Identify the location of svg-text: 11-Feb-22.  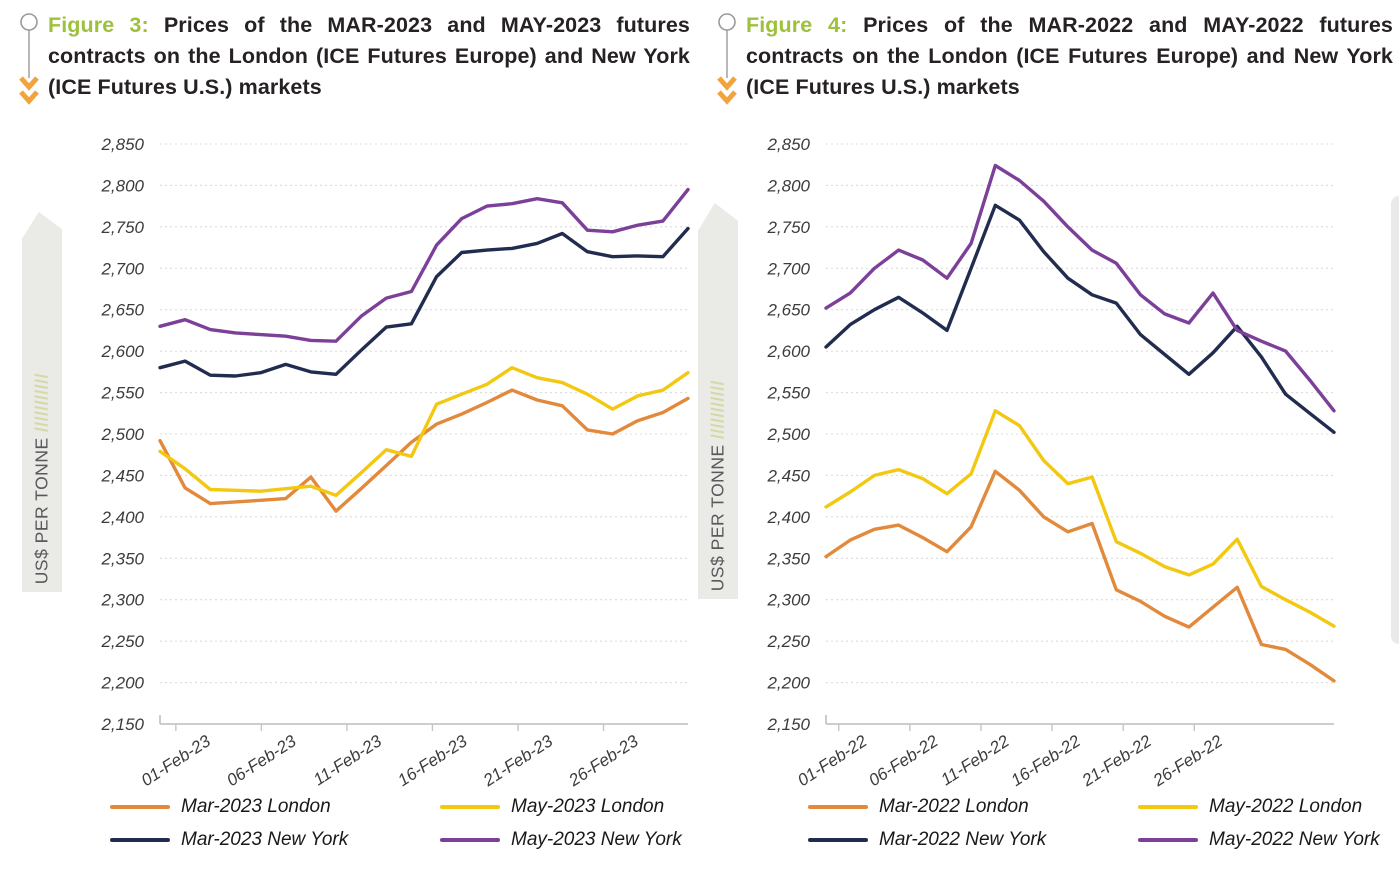
(975, 760).